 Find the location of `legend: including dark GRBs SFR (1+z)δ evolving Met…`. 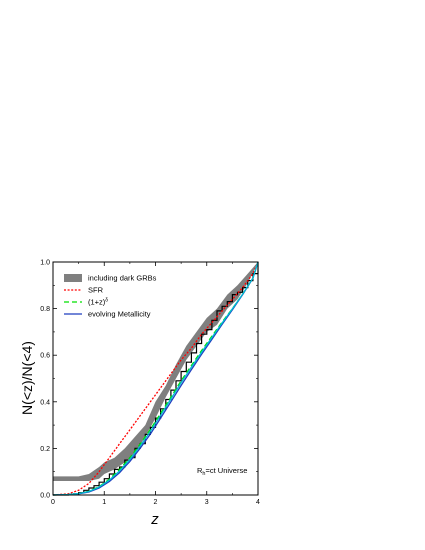

legend: including dark GRBs SFR (1+z)δ evolving Met… is located at coordinates (110, 296).